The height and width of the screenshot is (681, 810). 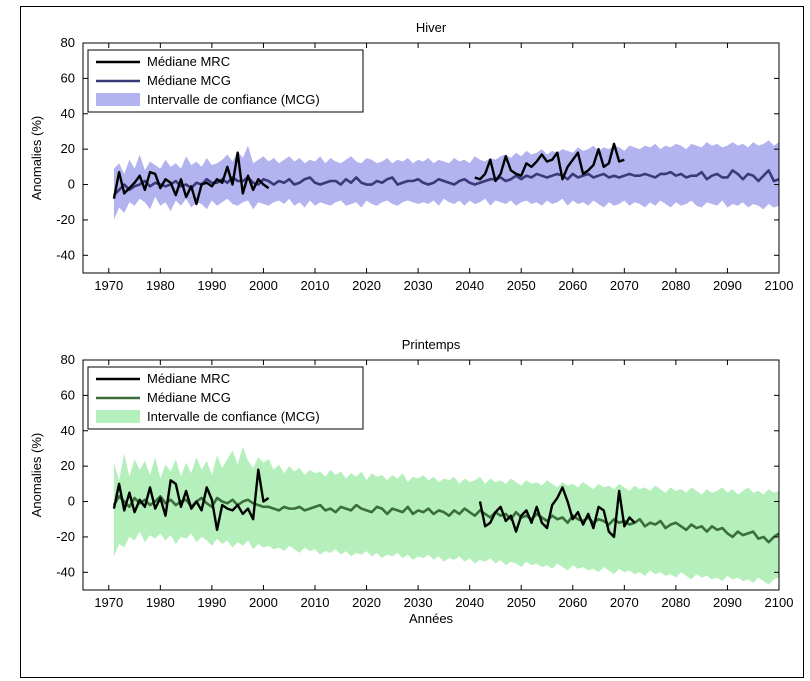 I want to click on chart-title: Hiver, so click(x=431, y=27).